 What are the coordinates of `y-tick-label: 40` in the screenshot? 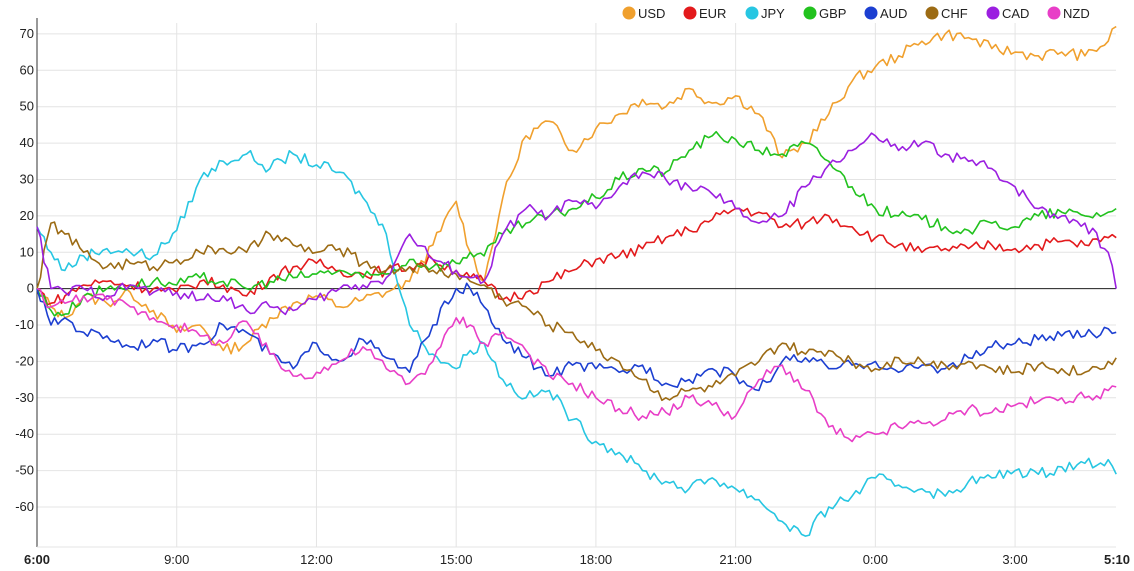 It's located at (27, 142).